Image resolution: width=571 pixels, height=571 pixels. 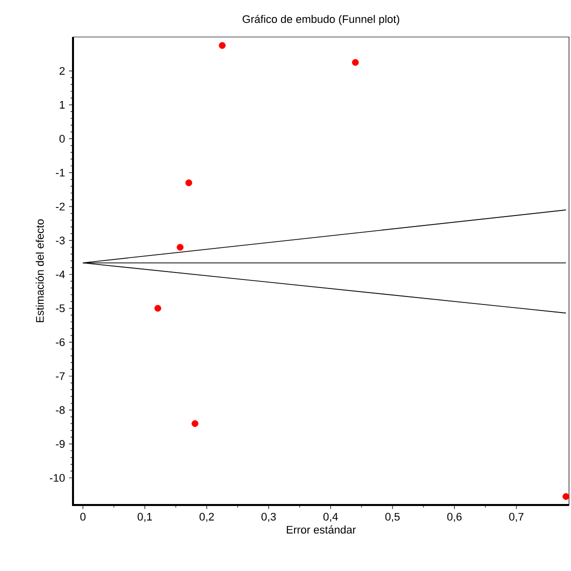 I want to click on x-tick-label: 0, so click(x=83, y=516).